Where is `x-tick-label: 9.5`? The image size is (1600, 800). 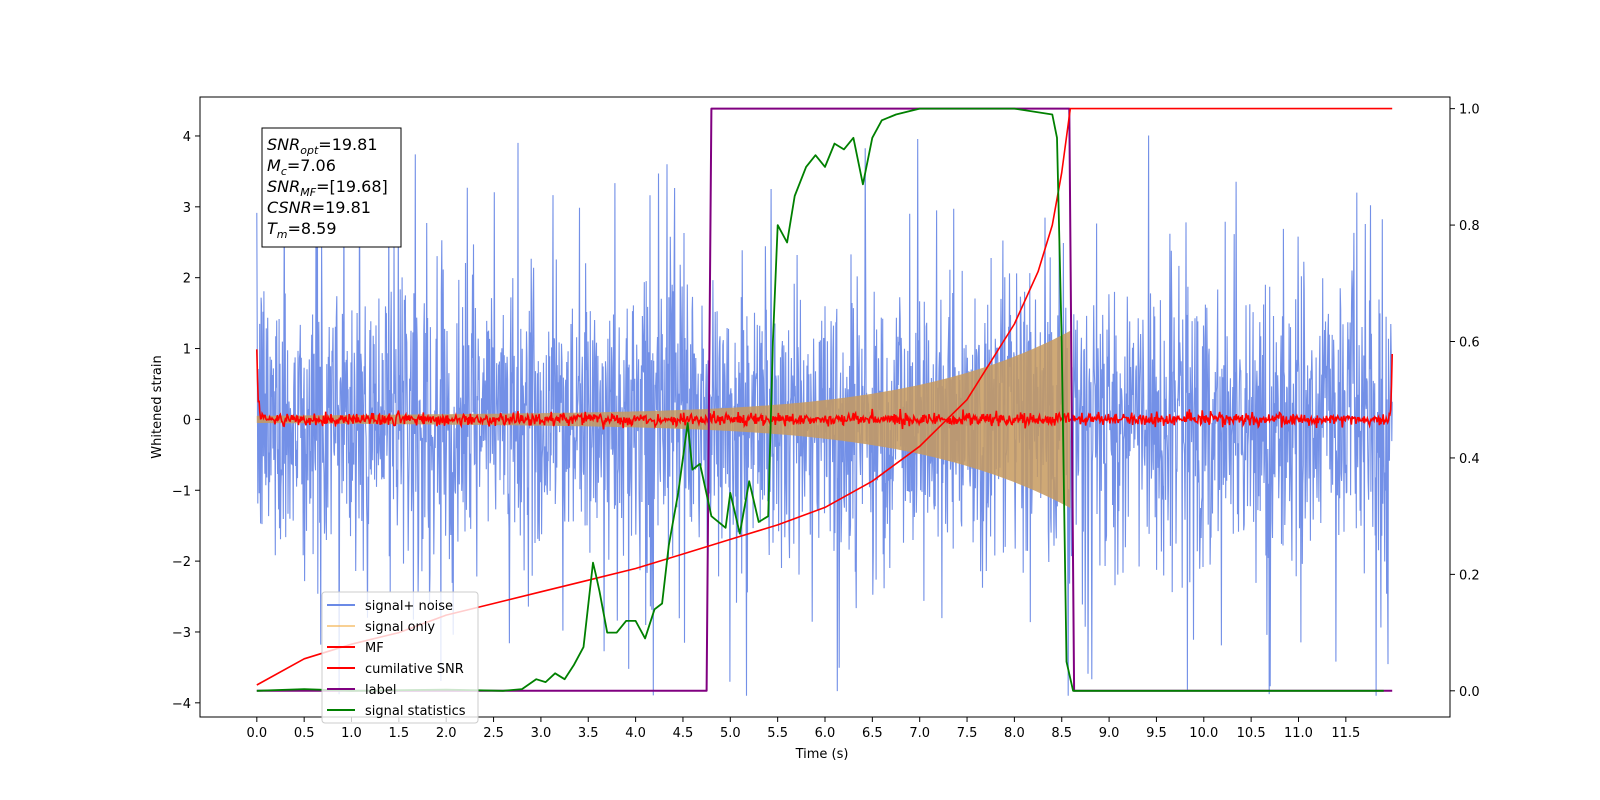 x-tick-label: 9.5 is located at coordinates (1156, 733).